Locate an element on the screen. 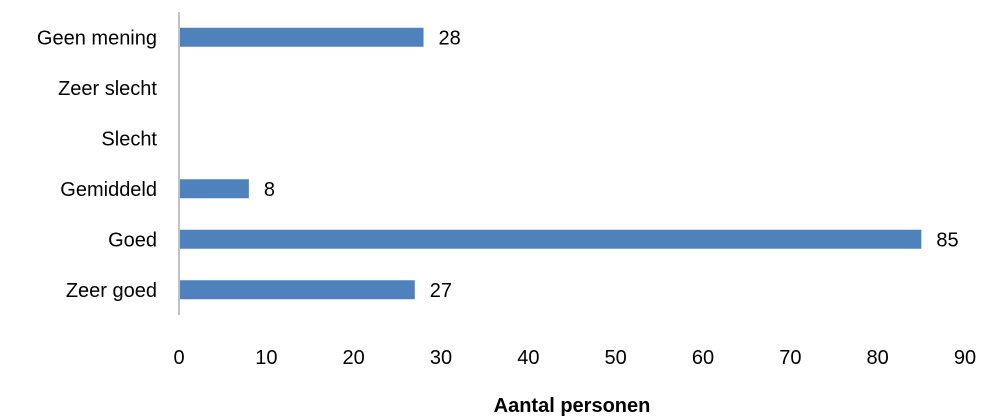 Image resolution: width=983 pixels, height=420 pixels. category-label-slecht: Slecht is located at coordinates (129, 139).